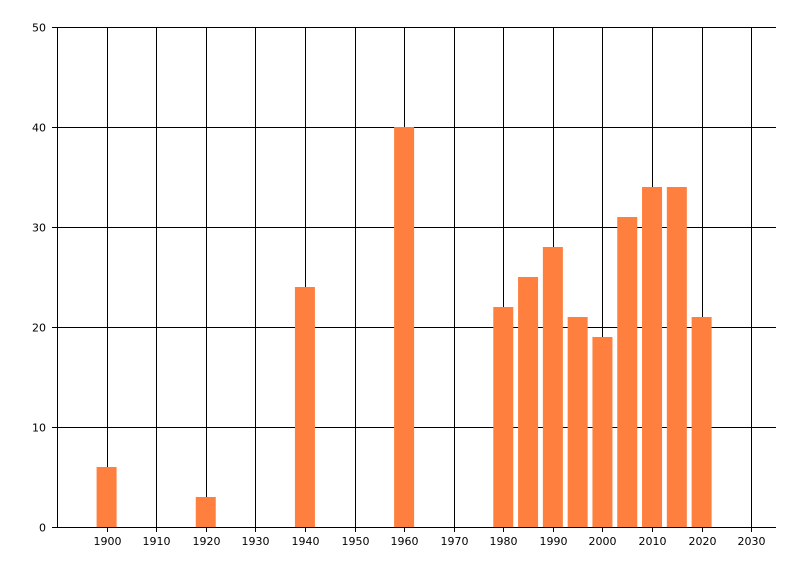 The width and height of the screenshot is (800, 580). Describe the element at coordinates (603, 541) in the screenshot. I see `x-tick-label: 2000` at that location.